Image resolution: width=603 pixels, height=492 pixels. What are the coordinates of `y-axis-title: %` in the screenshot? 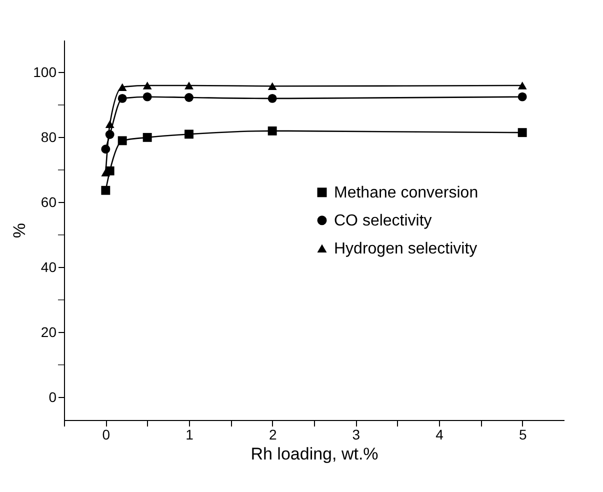 It's located at (20, 230).